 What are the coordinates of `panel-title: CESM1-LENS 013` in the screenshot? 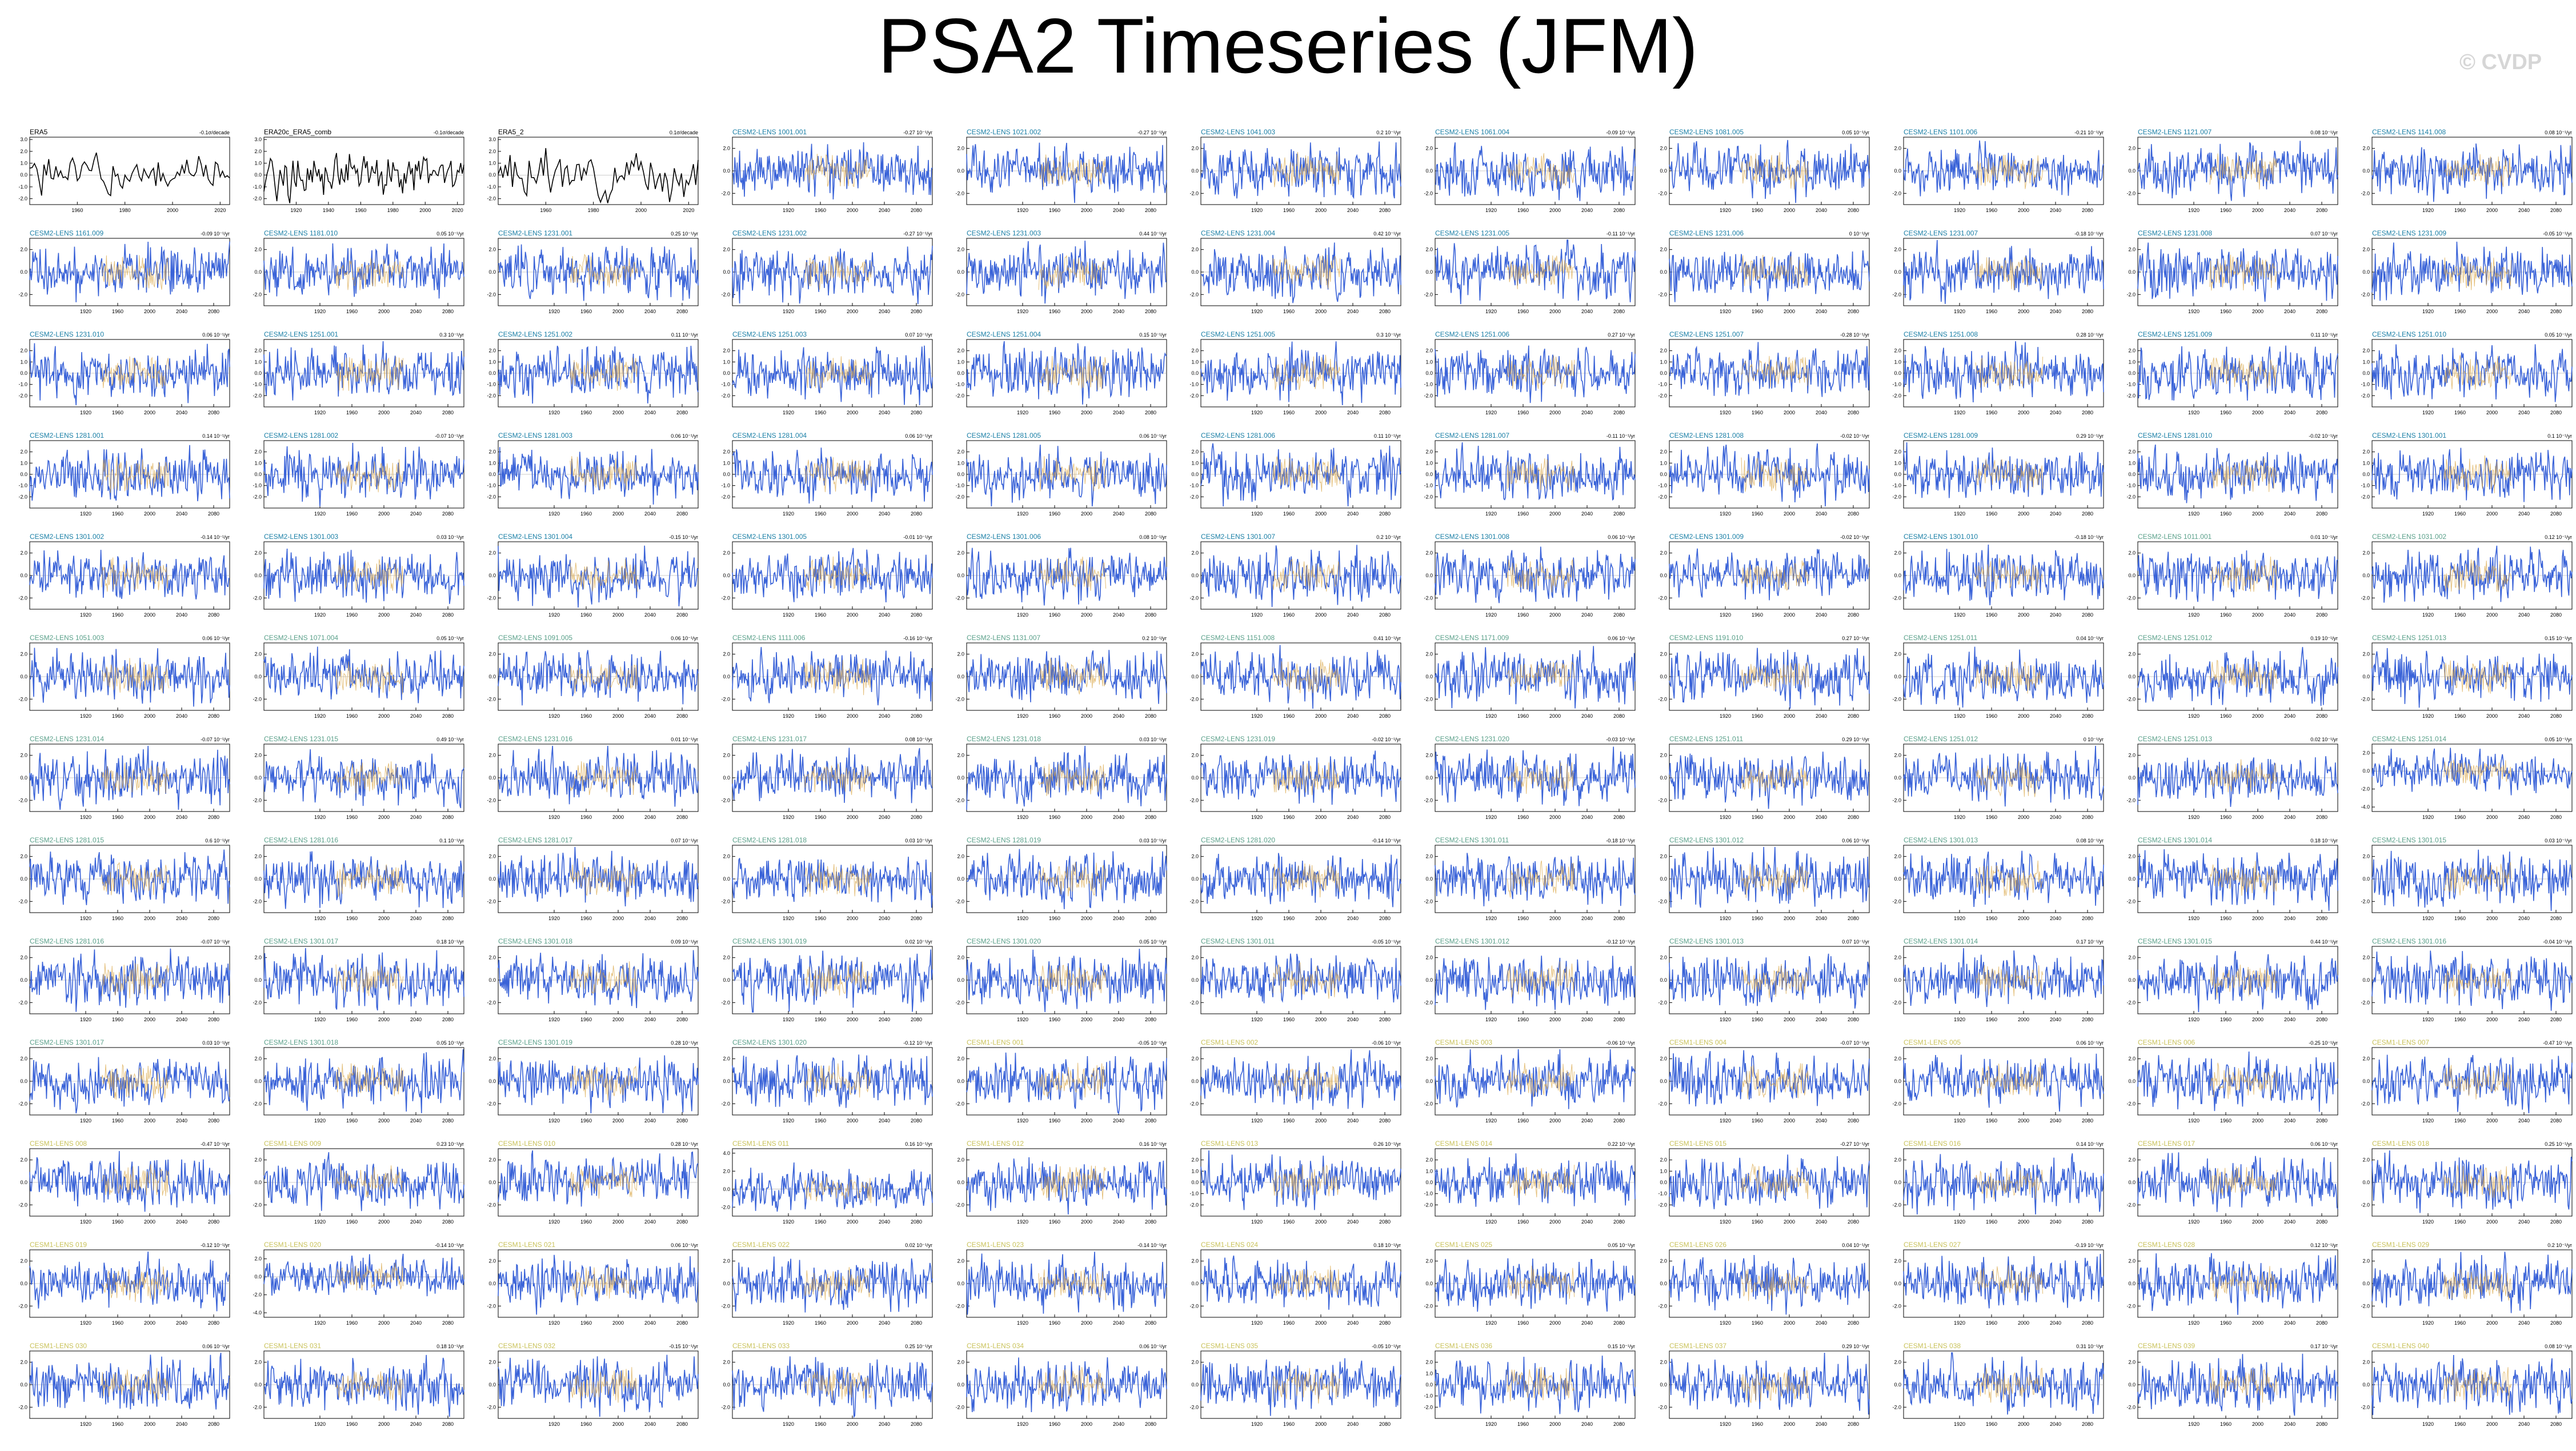 It's located at (1229, 1144).